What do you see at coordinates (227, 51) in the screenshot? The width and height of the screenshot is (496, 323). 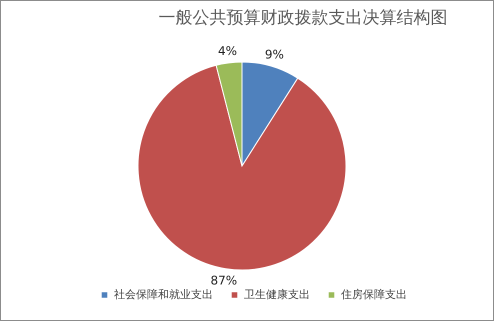 I see `data-label: 4%` at bounding box center [227, 51].